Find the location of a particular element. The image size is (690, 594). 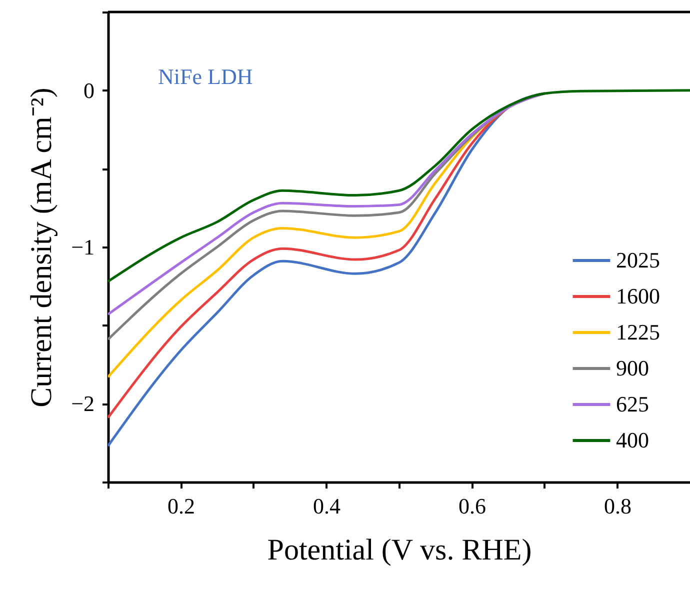

legend-label: 1225 is located at coordinates (638, 332).